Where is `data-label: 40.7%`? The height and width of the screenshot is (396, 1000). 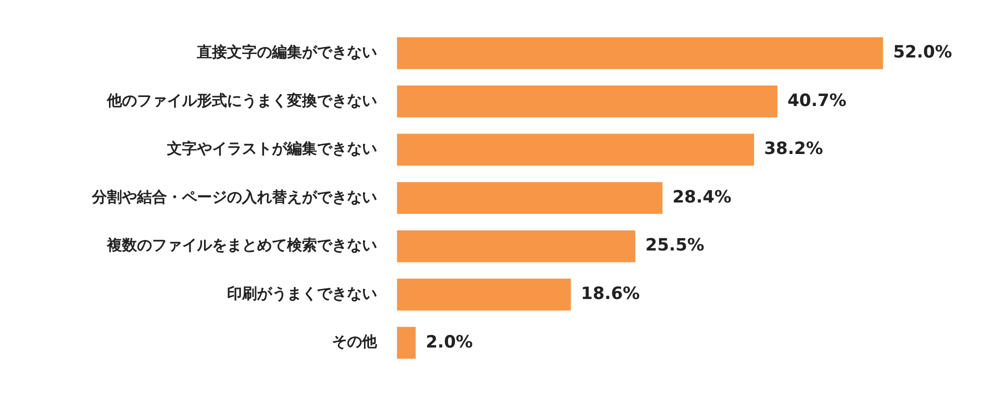 data-label: 40.7% is located at coordinates (816, 100).